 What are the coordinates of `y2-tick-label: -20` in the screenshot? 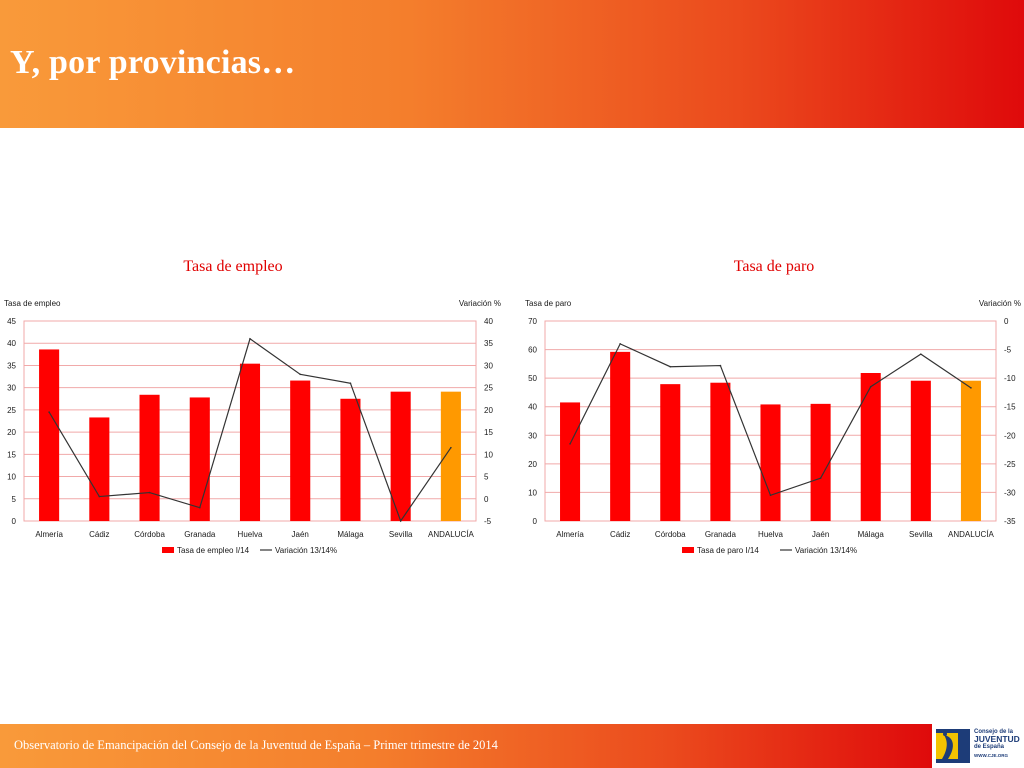 It's located at (1010, 435).